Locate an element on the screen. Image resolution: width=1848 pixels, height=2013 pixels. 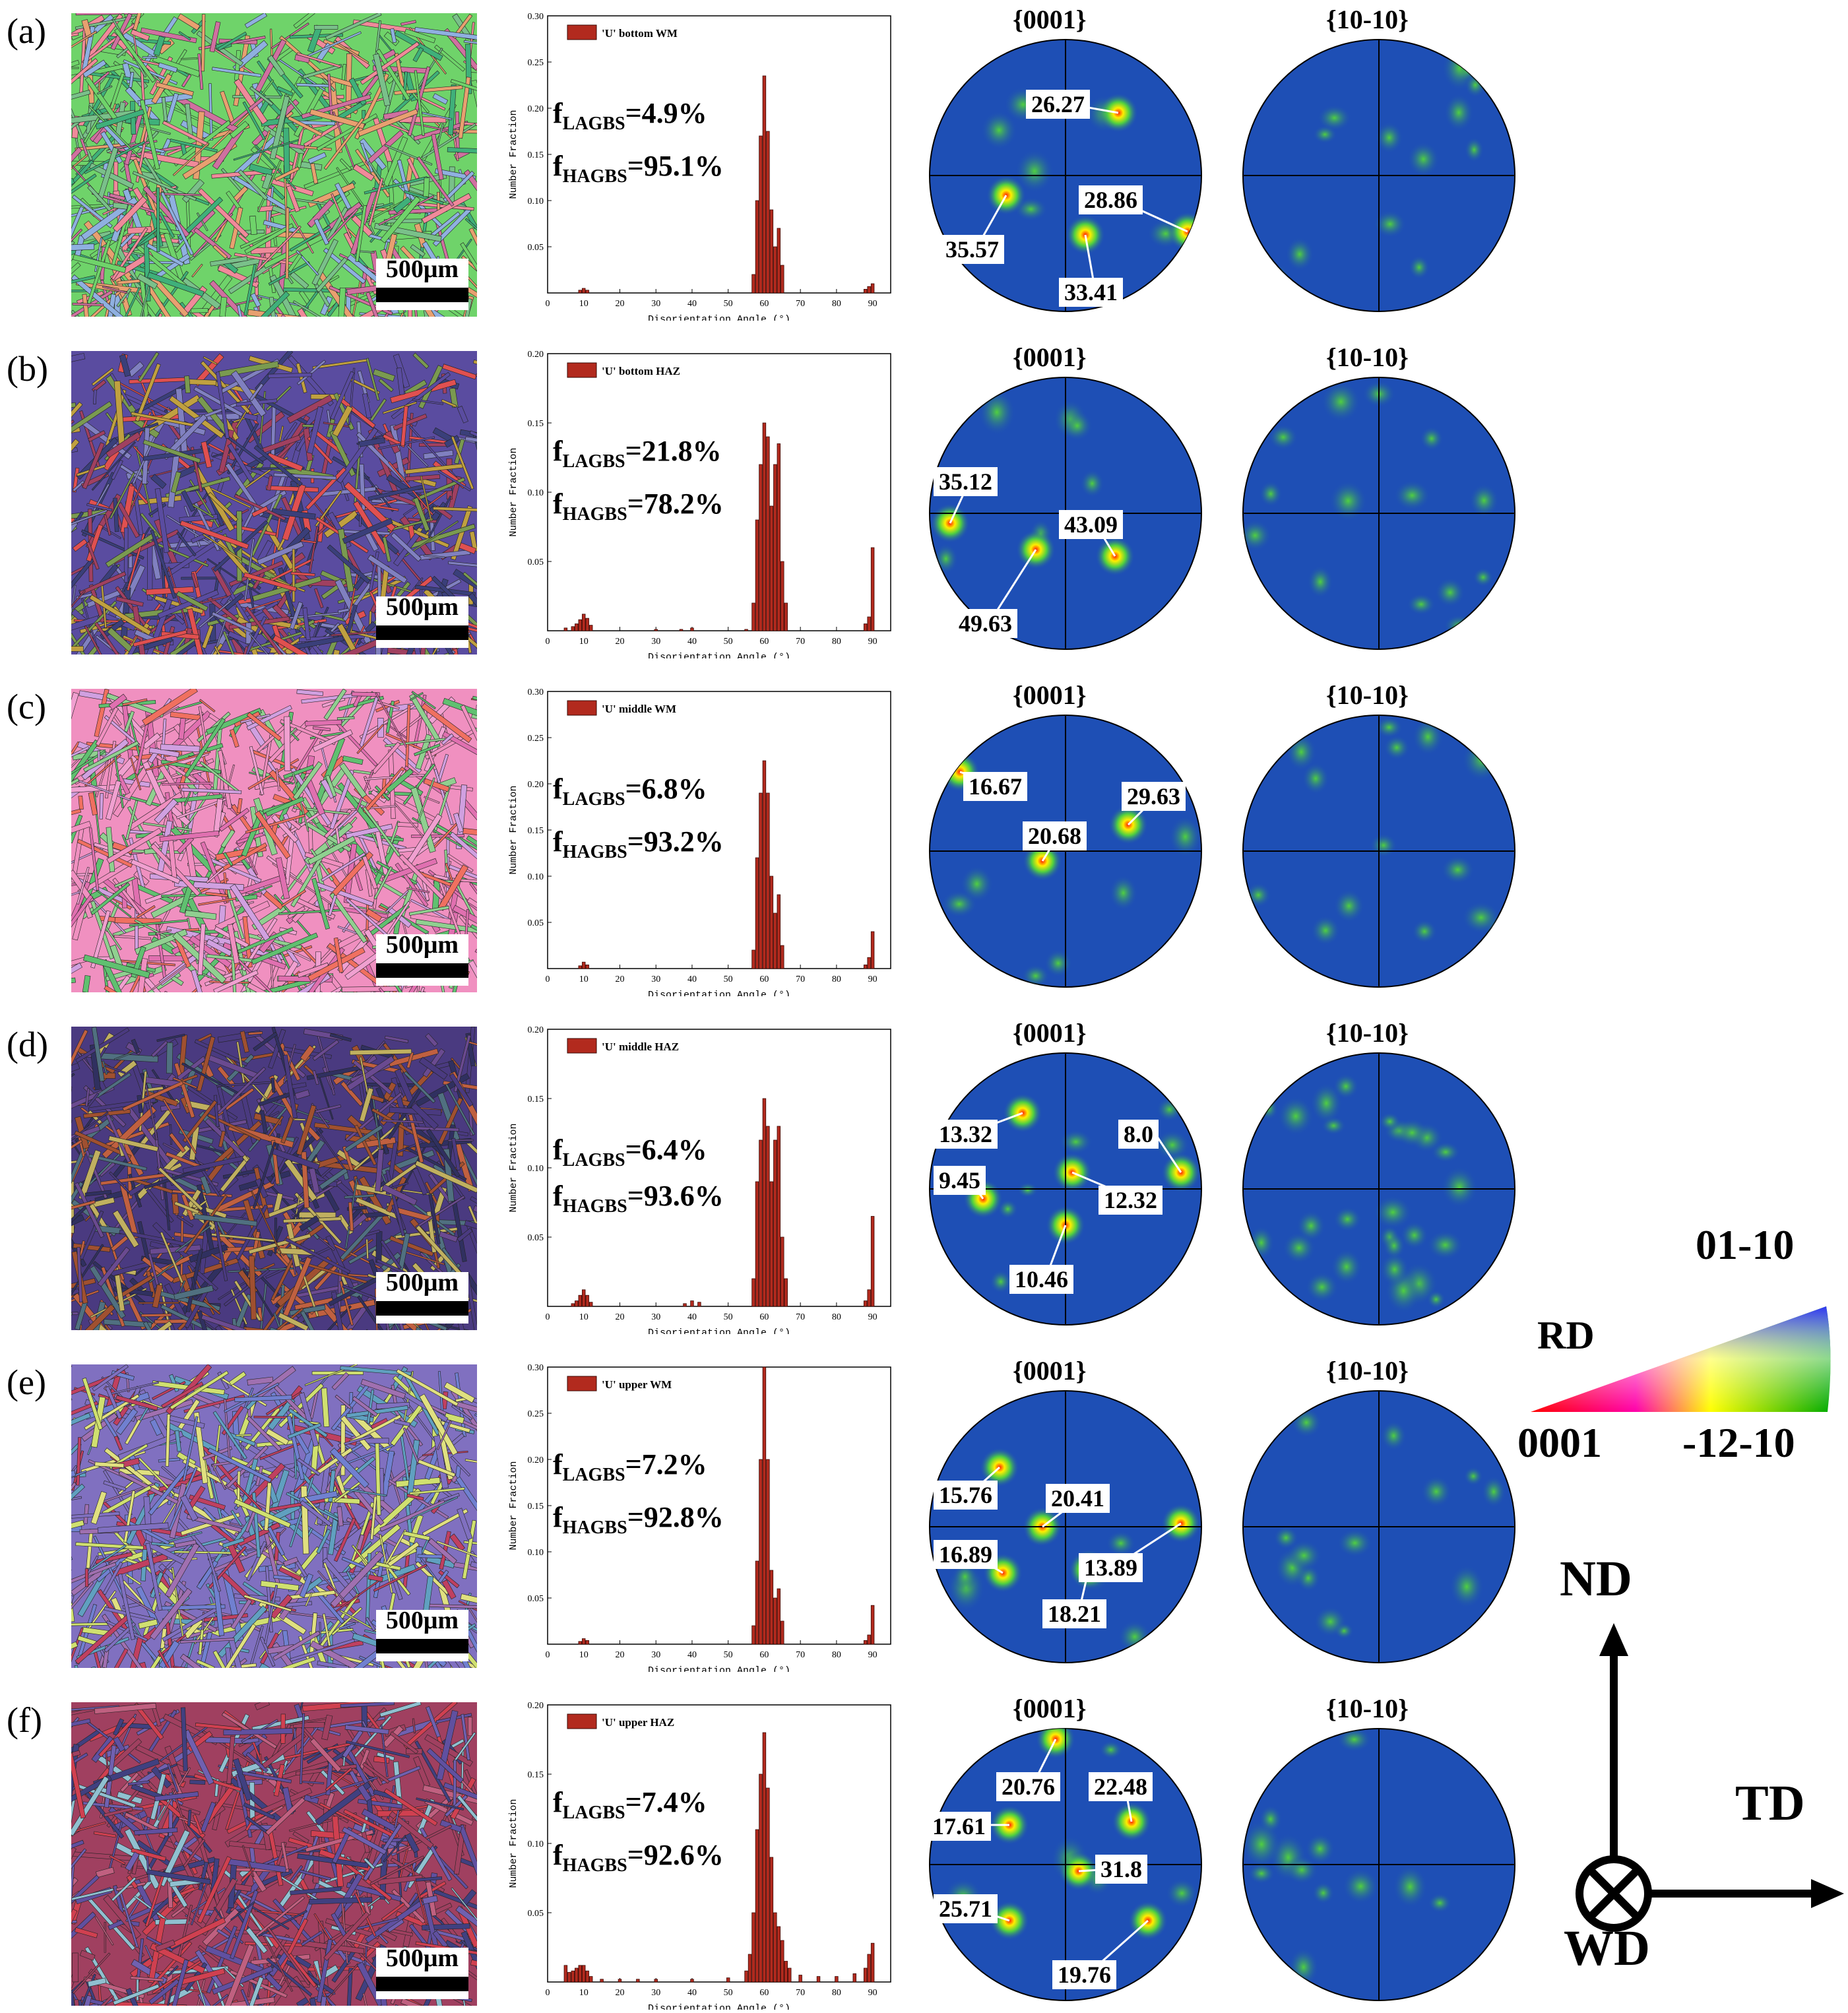
f-lagbs-value: fLAGBS=4.9% is located at coordinates (630, 115).